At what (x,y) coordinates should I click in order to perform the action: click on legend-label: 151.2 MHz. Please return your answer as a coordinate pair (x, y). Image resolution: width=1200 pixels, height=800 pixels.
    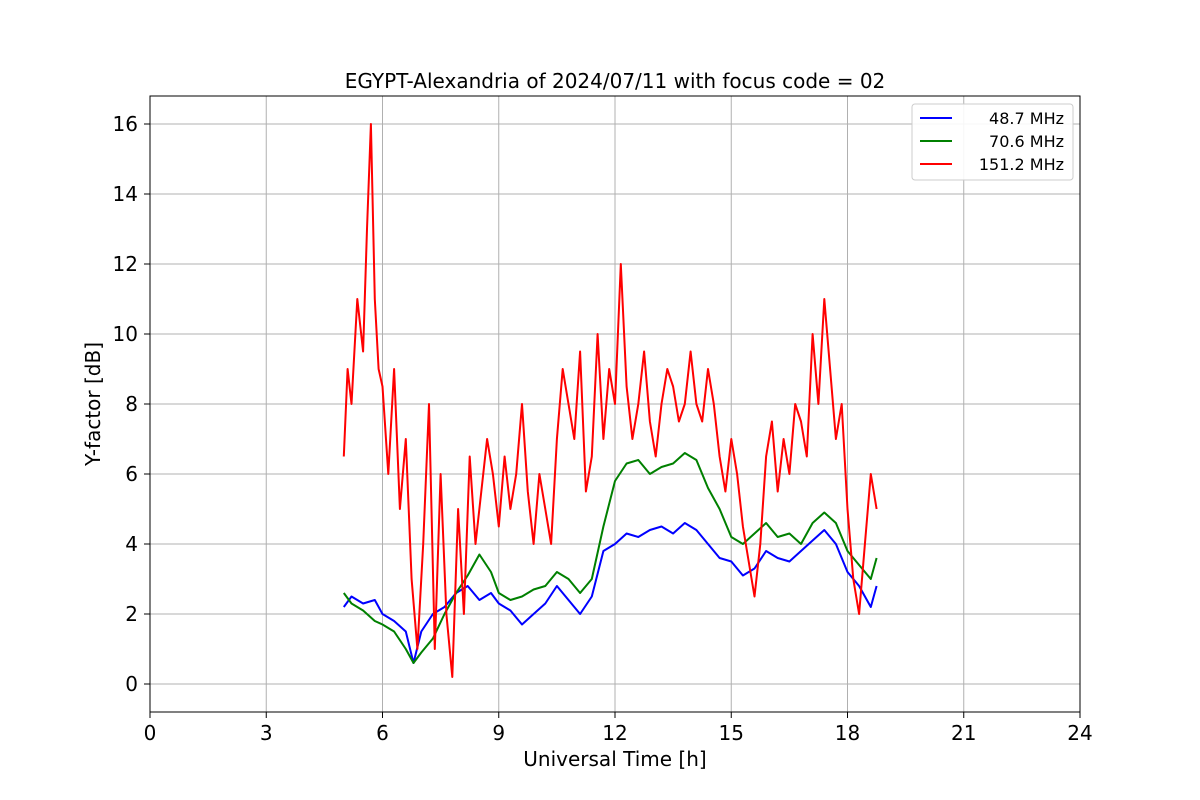
    Looking at the image, I should click on (1021, 164).